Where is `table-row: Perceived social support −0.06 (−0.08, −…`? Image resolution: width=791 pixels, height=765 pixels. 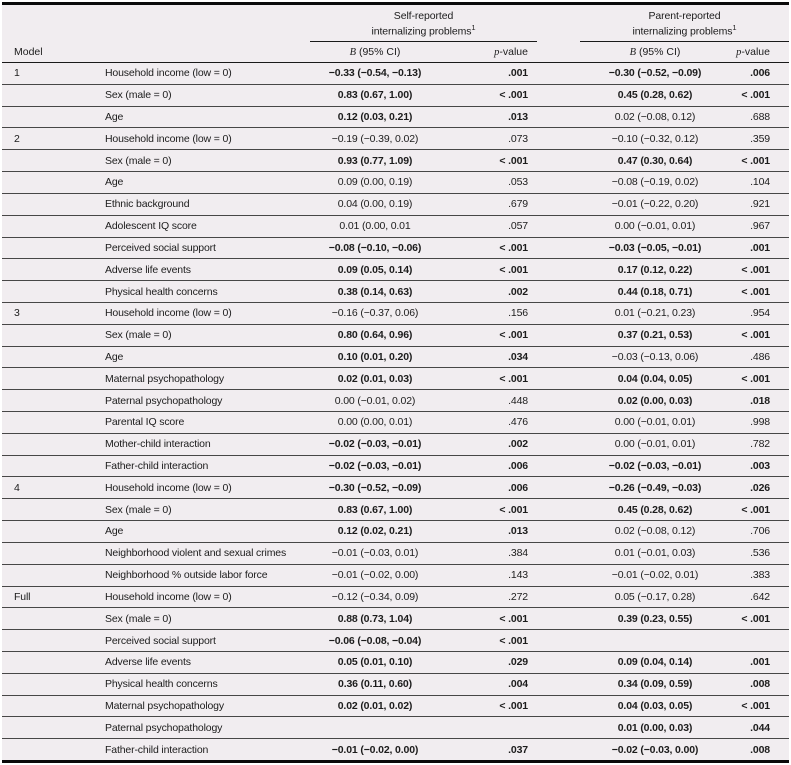
table-row: Perceived social support −0.06 (−0.08, −… is located at coordinates (395, 641).